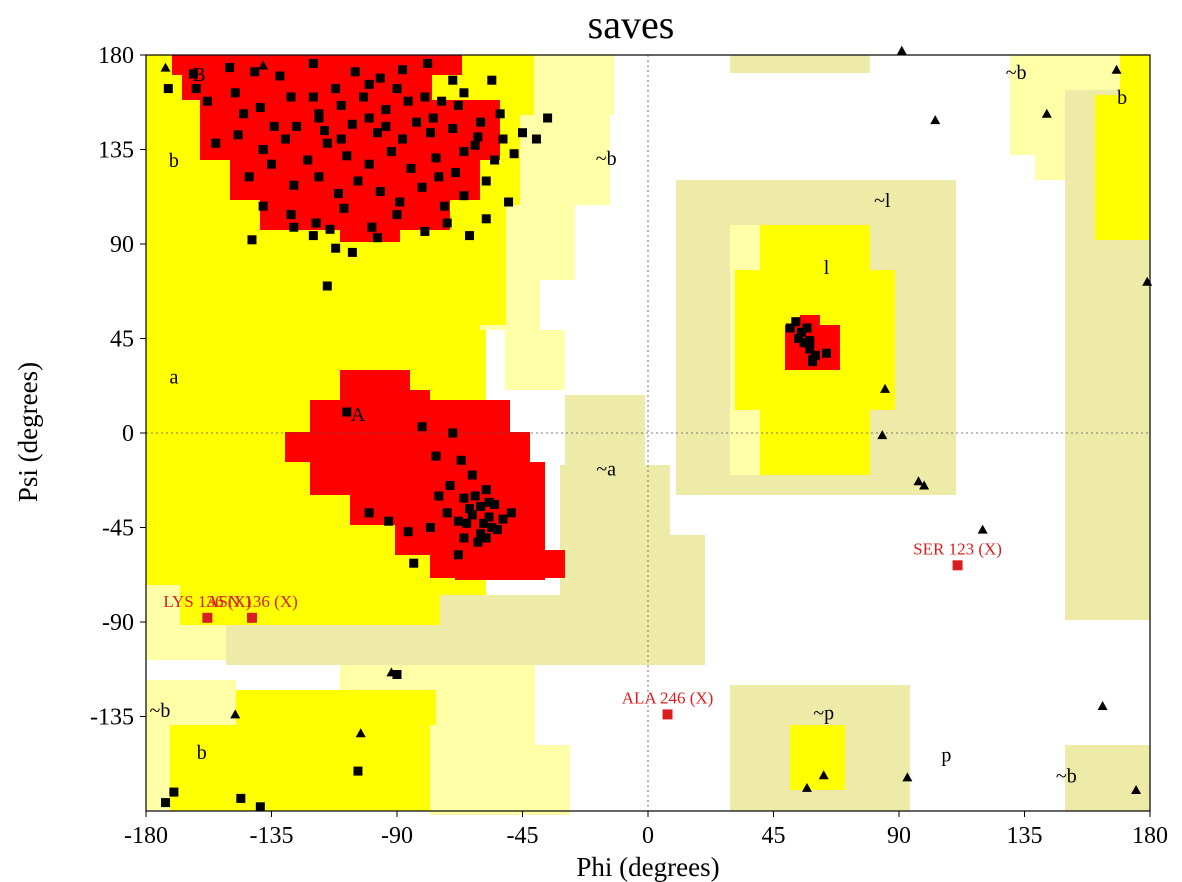 This screenshot has width=1182, height=882. I want to click on outlier-label: SER 123 (X), so click(957, 548).